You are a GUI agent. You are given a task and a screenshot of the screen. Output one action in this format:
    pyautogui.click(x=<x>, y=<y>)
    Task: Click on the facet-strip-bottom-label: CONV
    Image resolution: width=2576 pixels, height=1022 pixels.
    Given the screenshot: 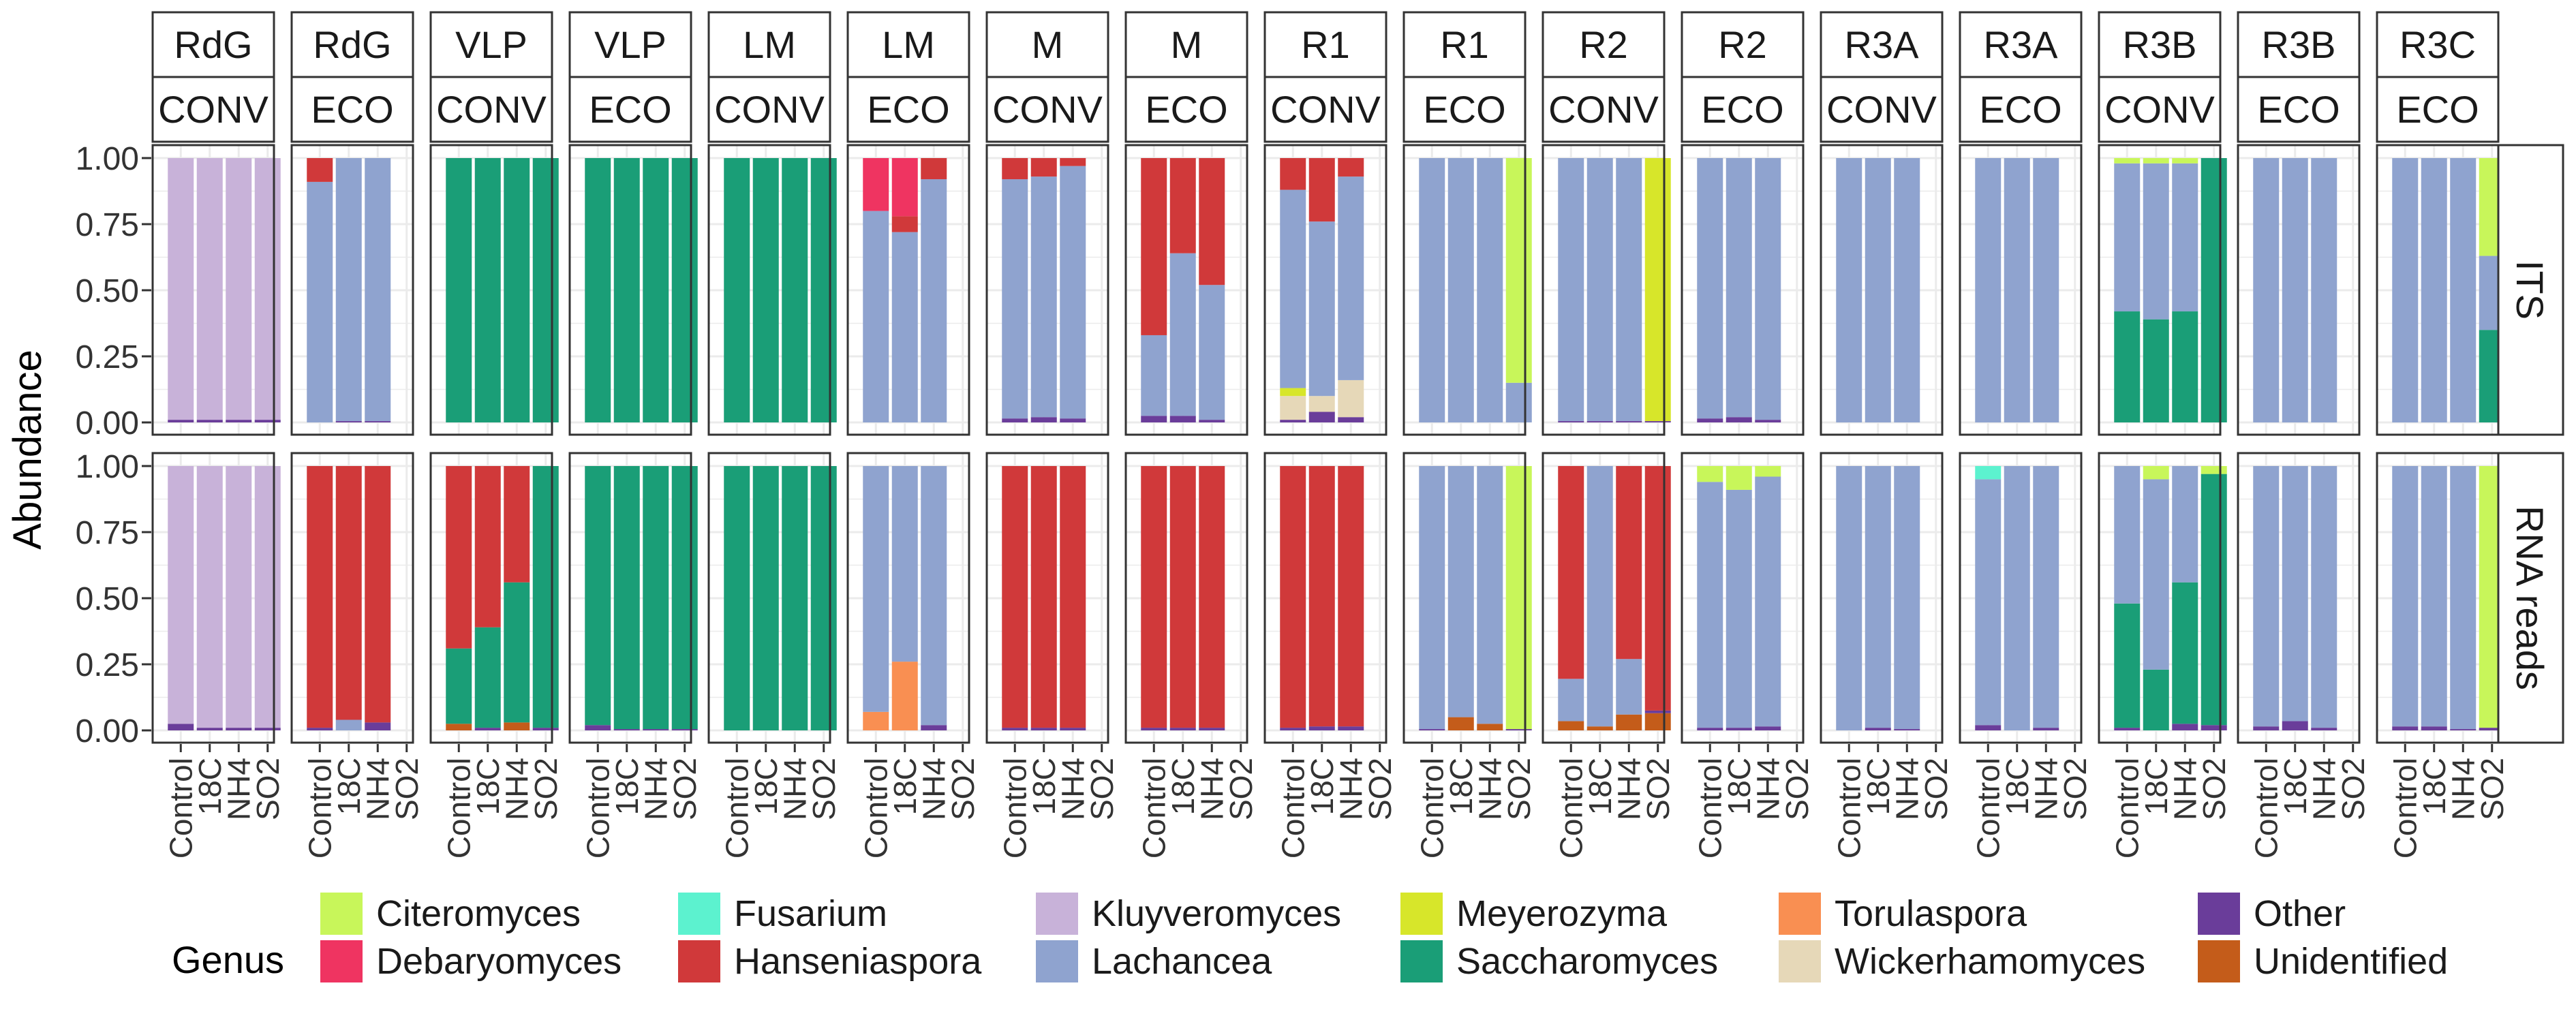 What is the action you would take?
    pyautogui.click(x=1047, y=110)
    